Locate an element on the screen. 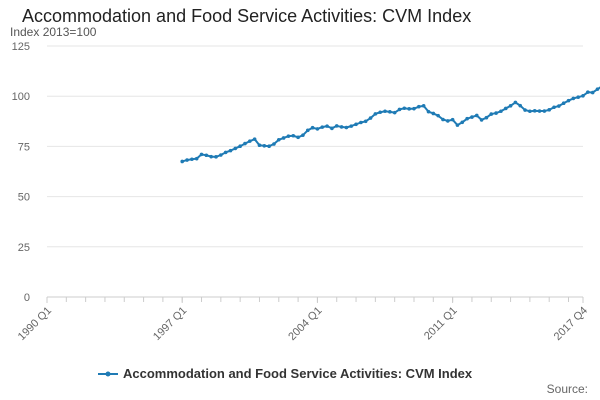 The image size is (600, 400). source-label: Source: is located at coordinates (567, 389).